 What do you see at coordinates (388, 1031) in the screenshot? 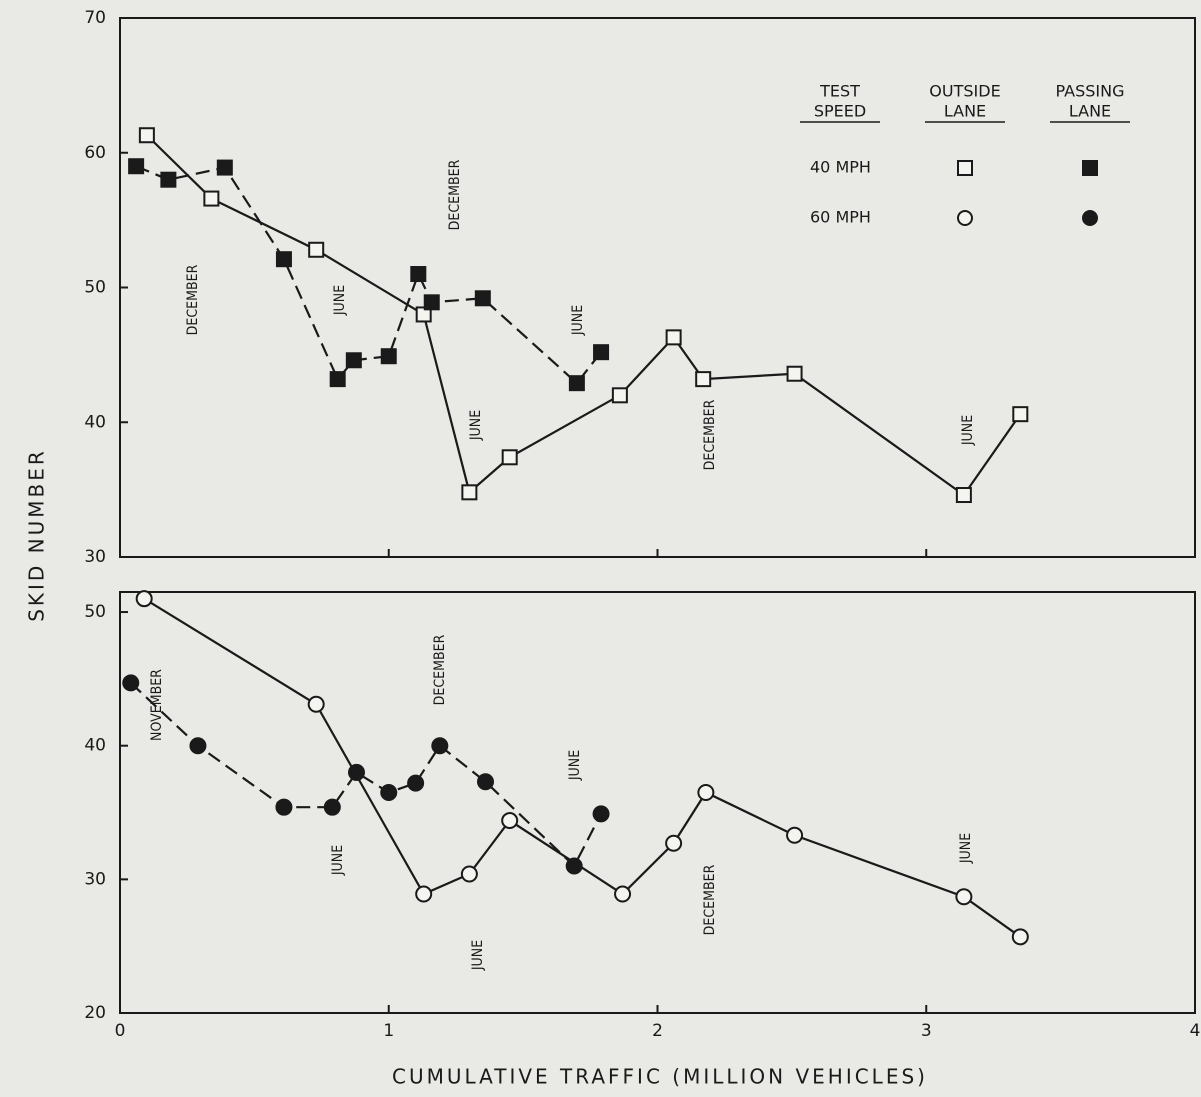
I see `x-tick-label: 1` at bounding box center [388, 1031].